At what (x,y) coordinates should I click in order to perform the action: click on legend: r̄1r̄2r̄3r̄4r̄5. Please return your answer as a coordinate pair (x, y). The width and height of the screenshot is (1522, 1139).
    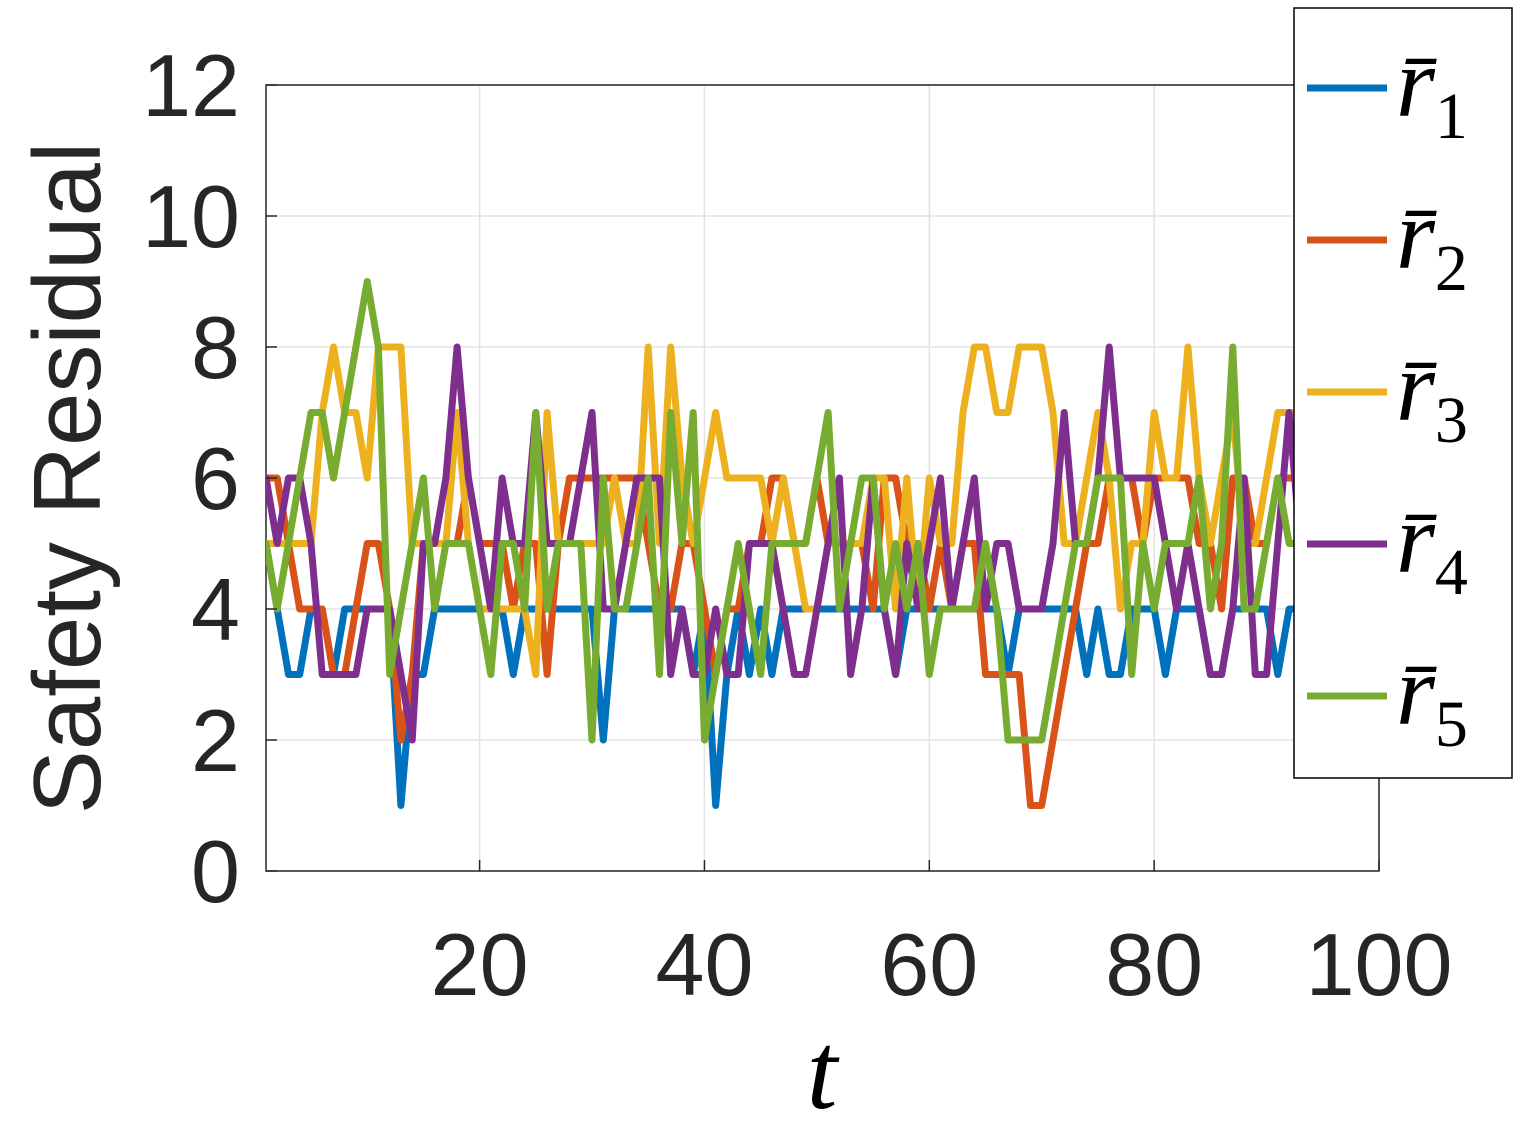
    Looking at the image, I should click on (1403, 393).